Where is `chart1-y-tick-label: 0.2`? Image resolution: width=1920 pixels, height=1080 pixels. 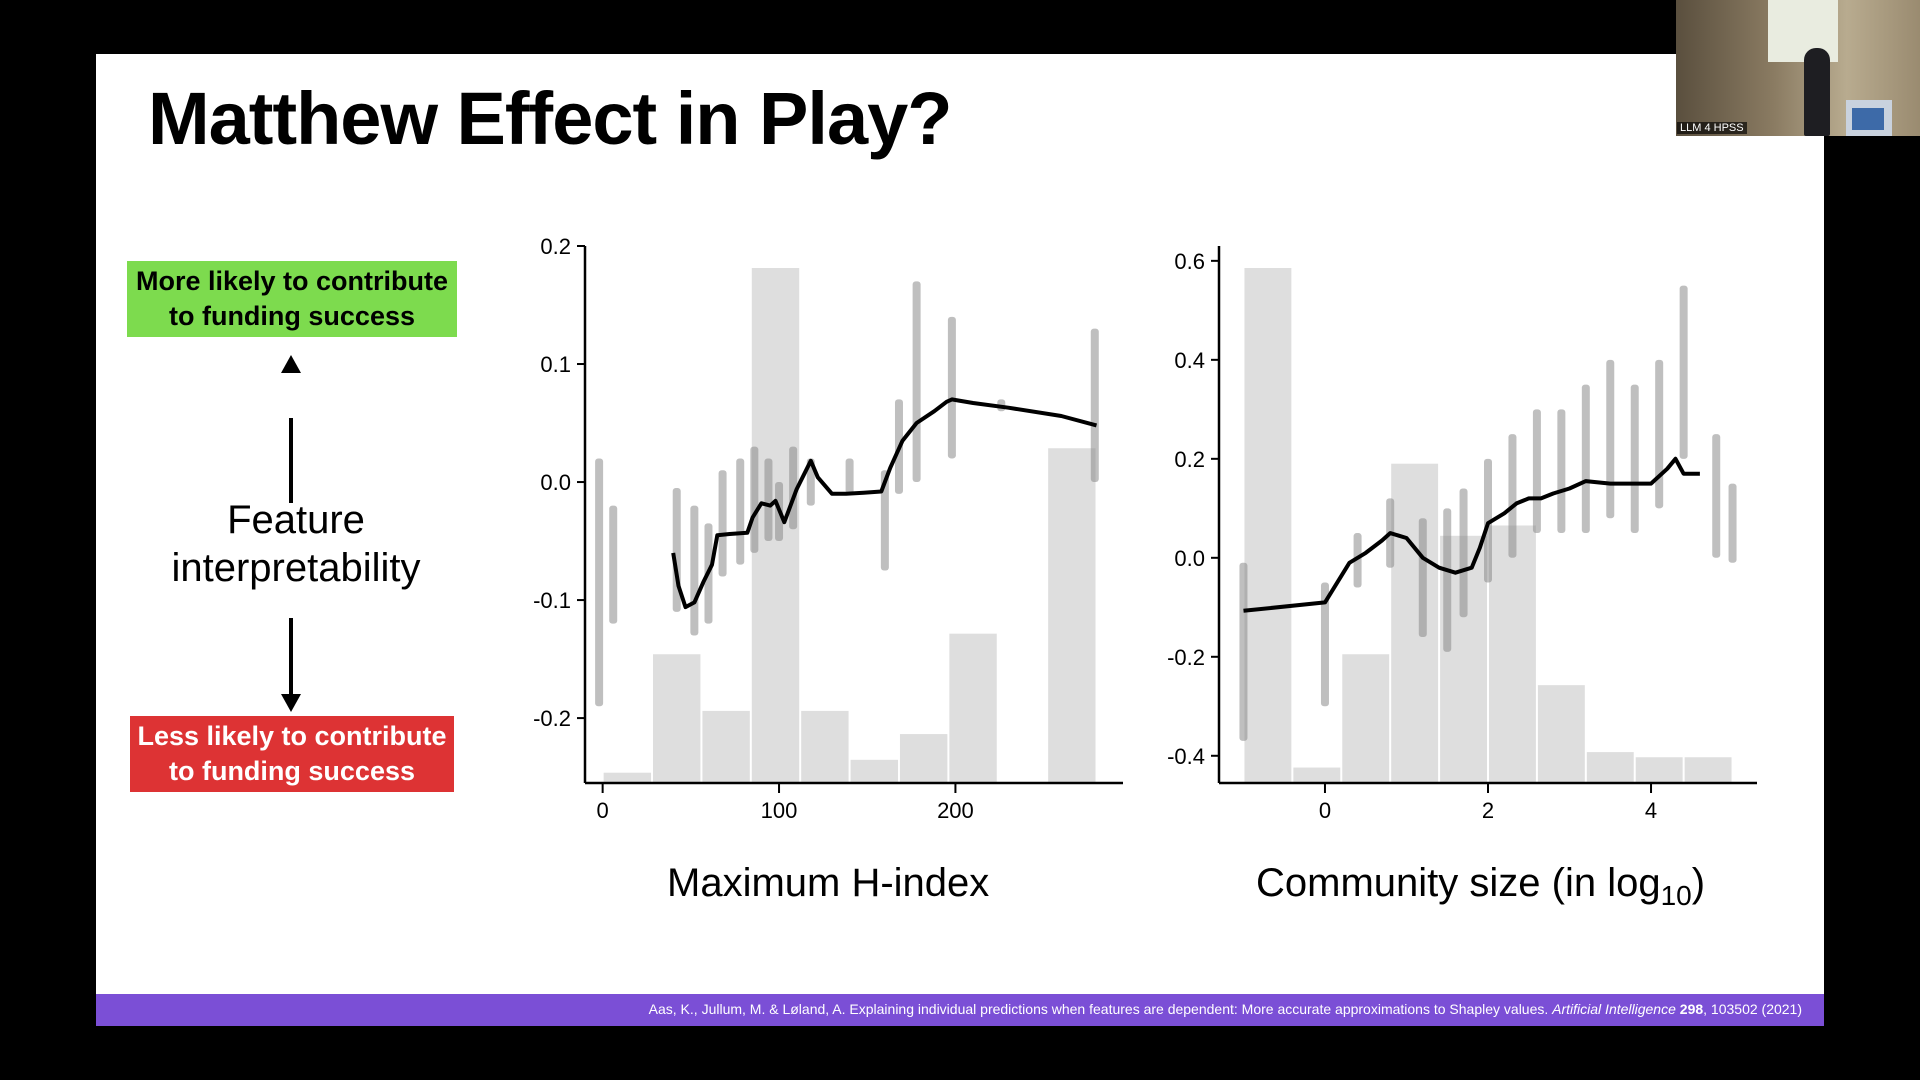 chart1-y-tick-label: 0.2 is located at coordinates (555, 246).